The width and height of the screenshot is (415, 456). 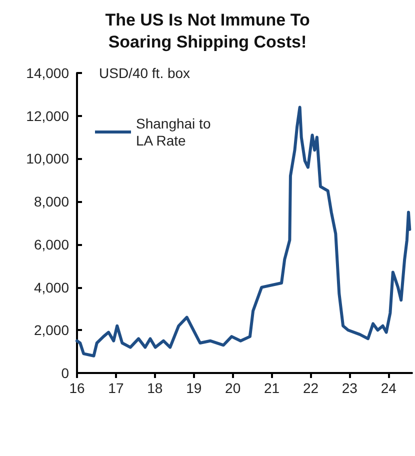 What do you see at coordinates (77, 388) in the screenshot?
I see `x-tick-label: 16` at bounding box center [77, 388].